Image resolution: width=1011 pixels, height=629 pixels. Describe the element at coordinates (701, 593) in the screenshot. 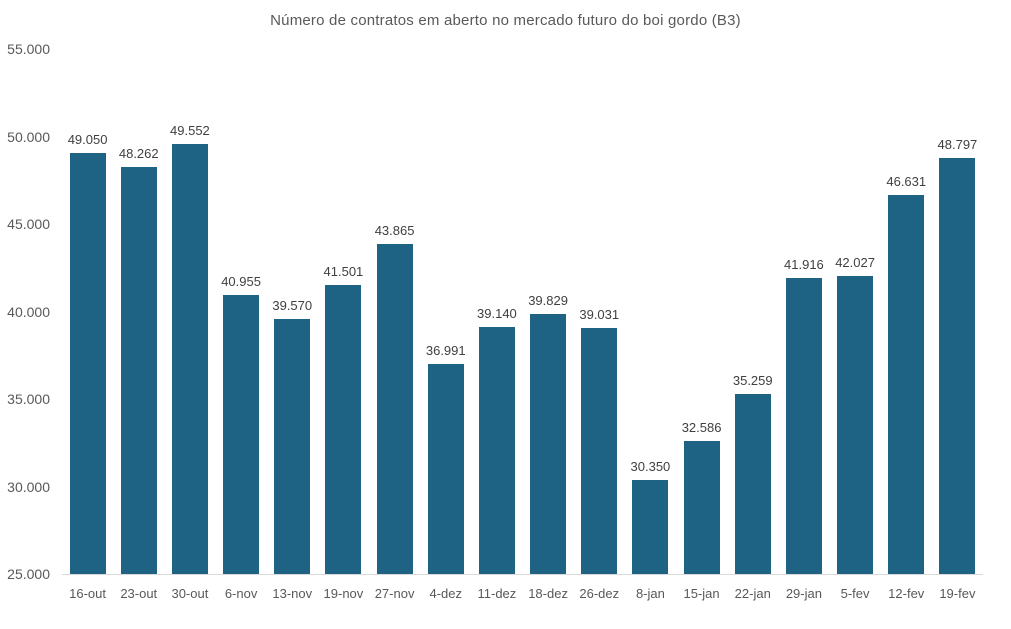

I see `x-tick-label: 15-jan` at that location.